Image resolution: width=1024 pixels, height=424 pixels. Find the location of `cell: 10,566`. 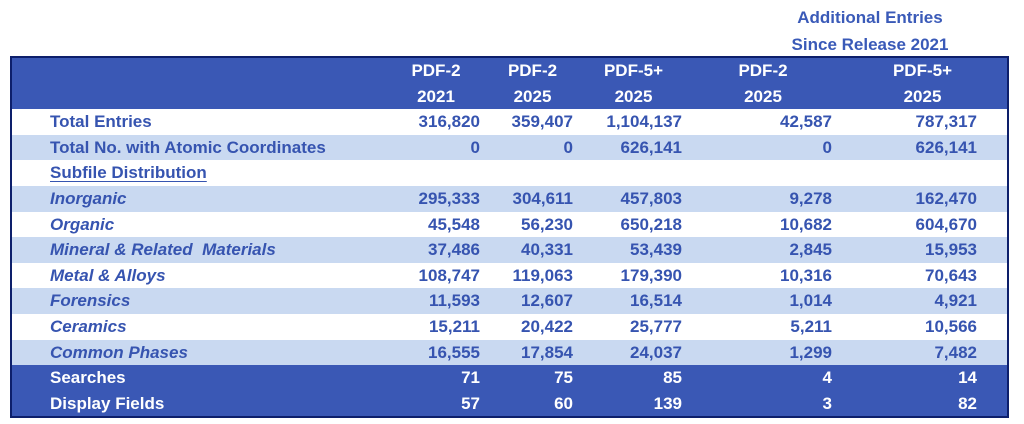

cell: 10,566 is located at coordinates (923, 326).